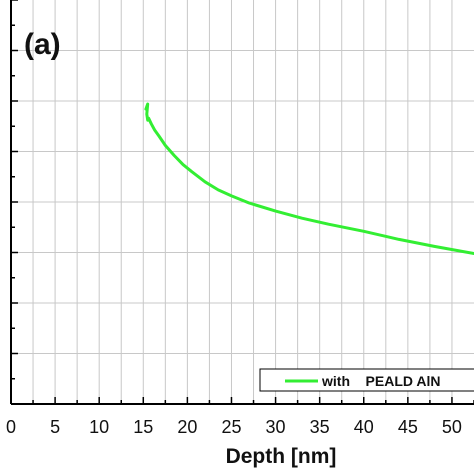 The width and height of the screenshot is (474, 474). I want to click on x-tick-label: 30, so click(276, 427).